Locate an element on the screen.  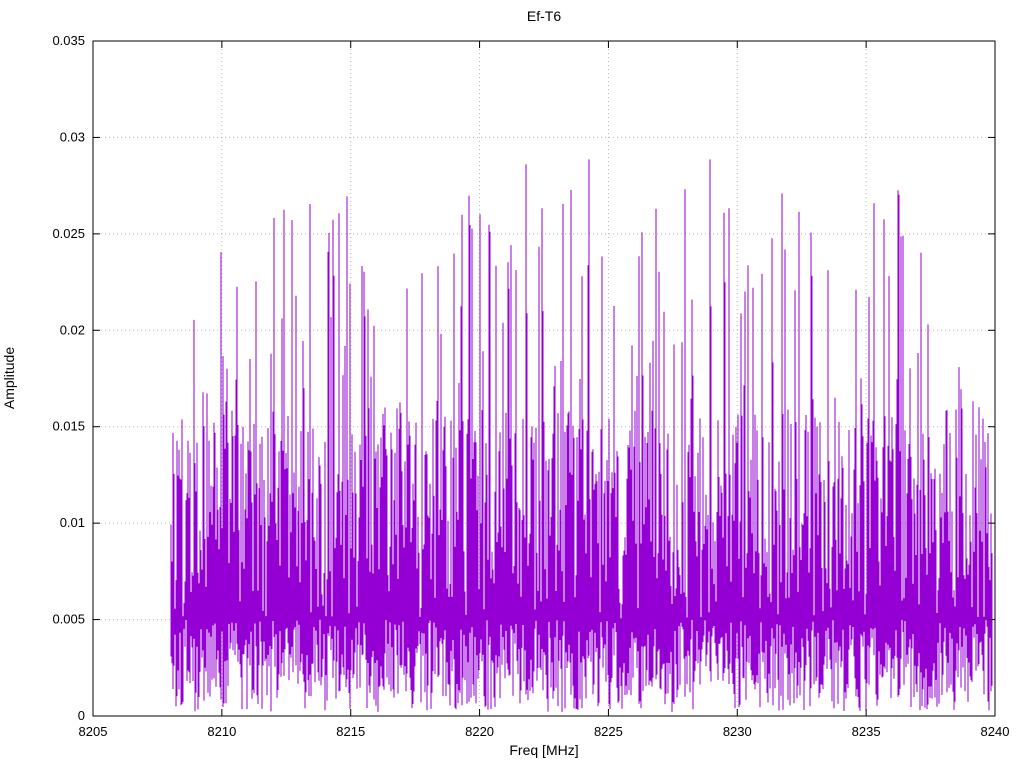
x-tick-label: 8240 is located at coordinates (995, 731).